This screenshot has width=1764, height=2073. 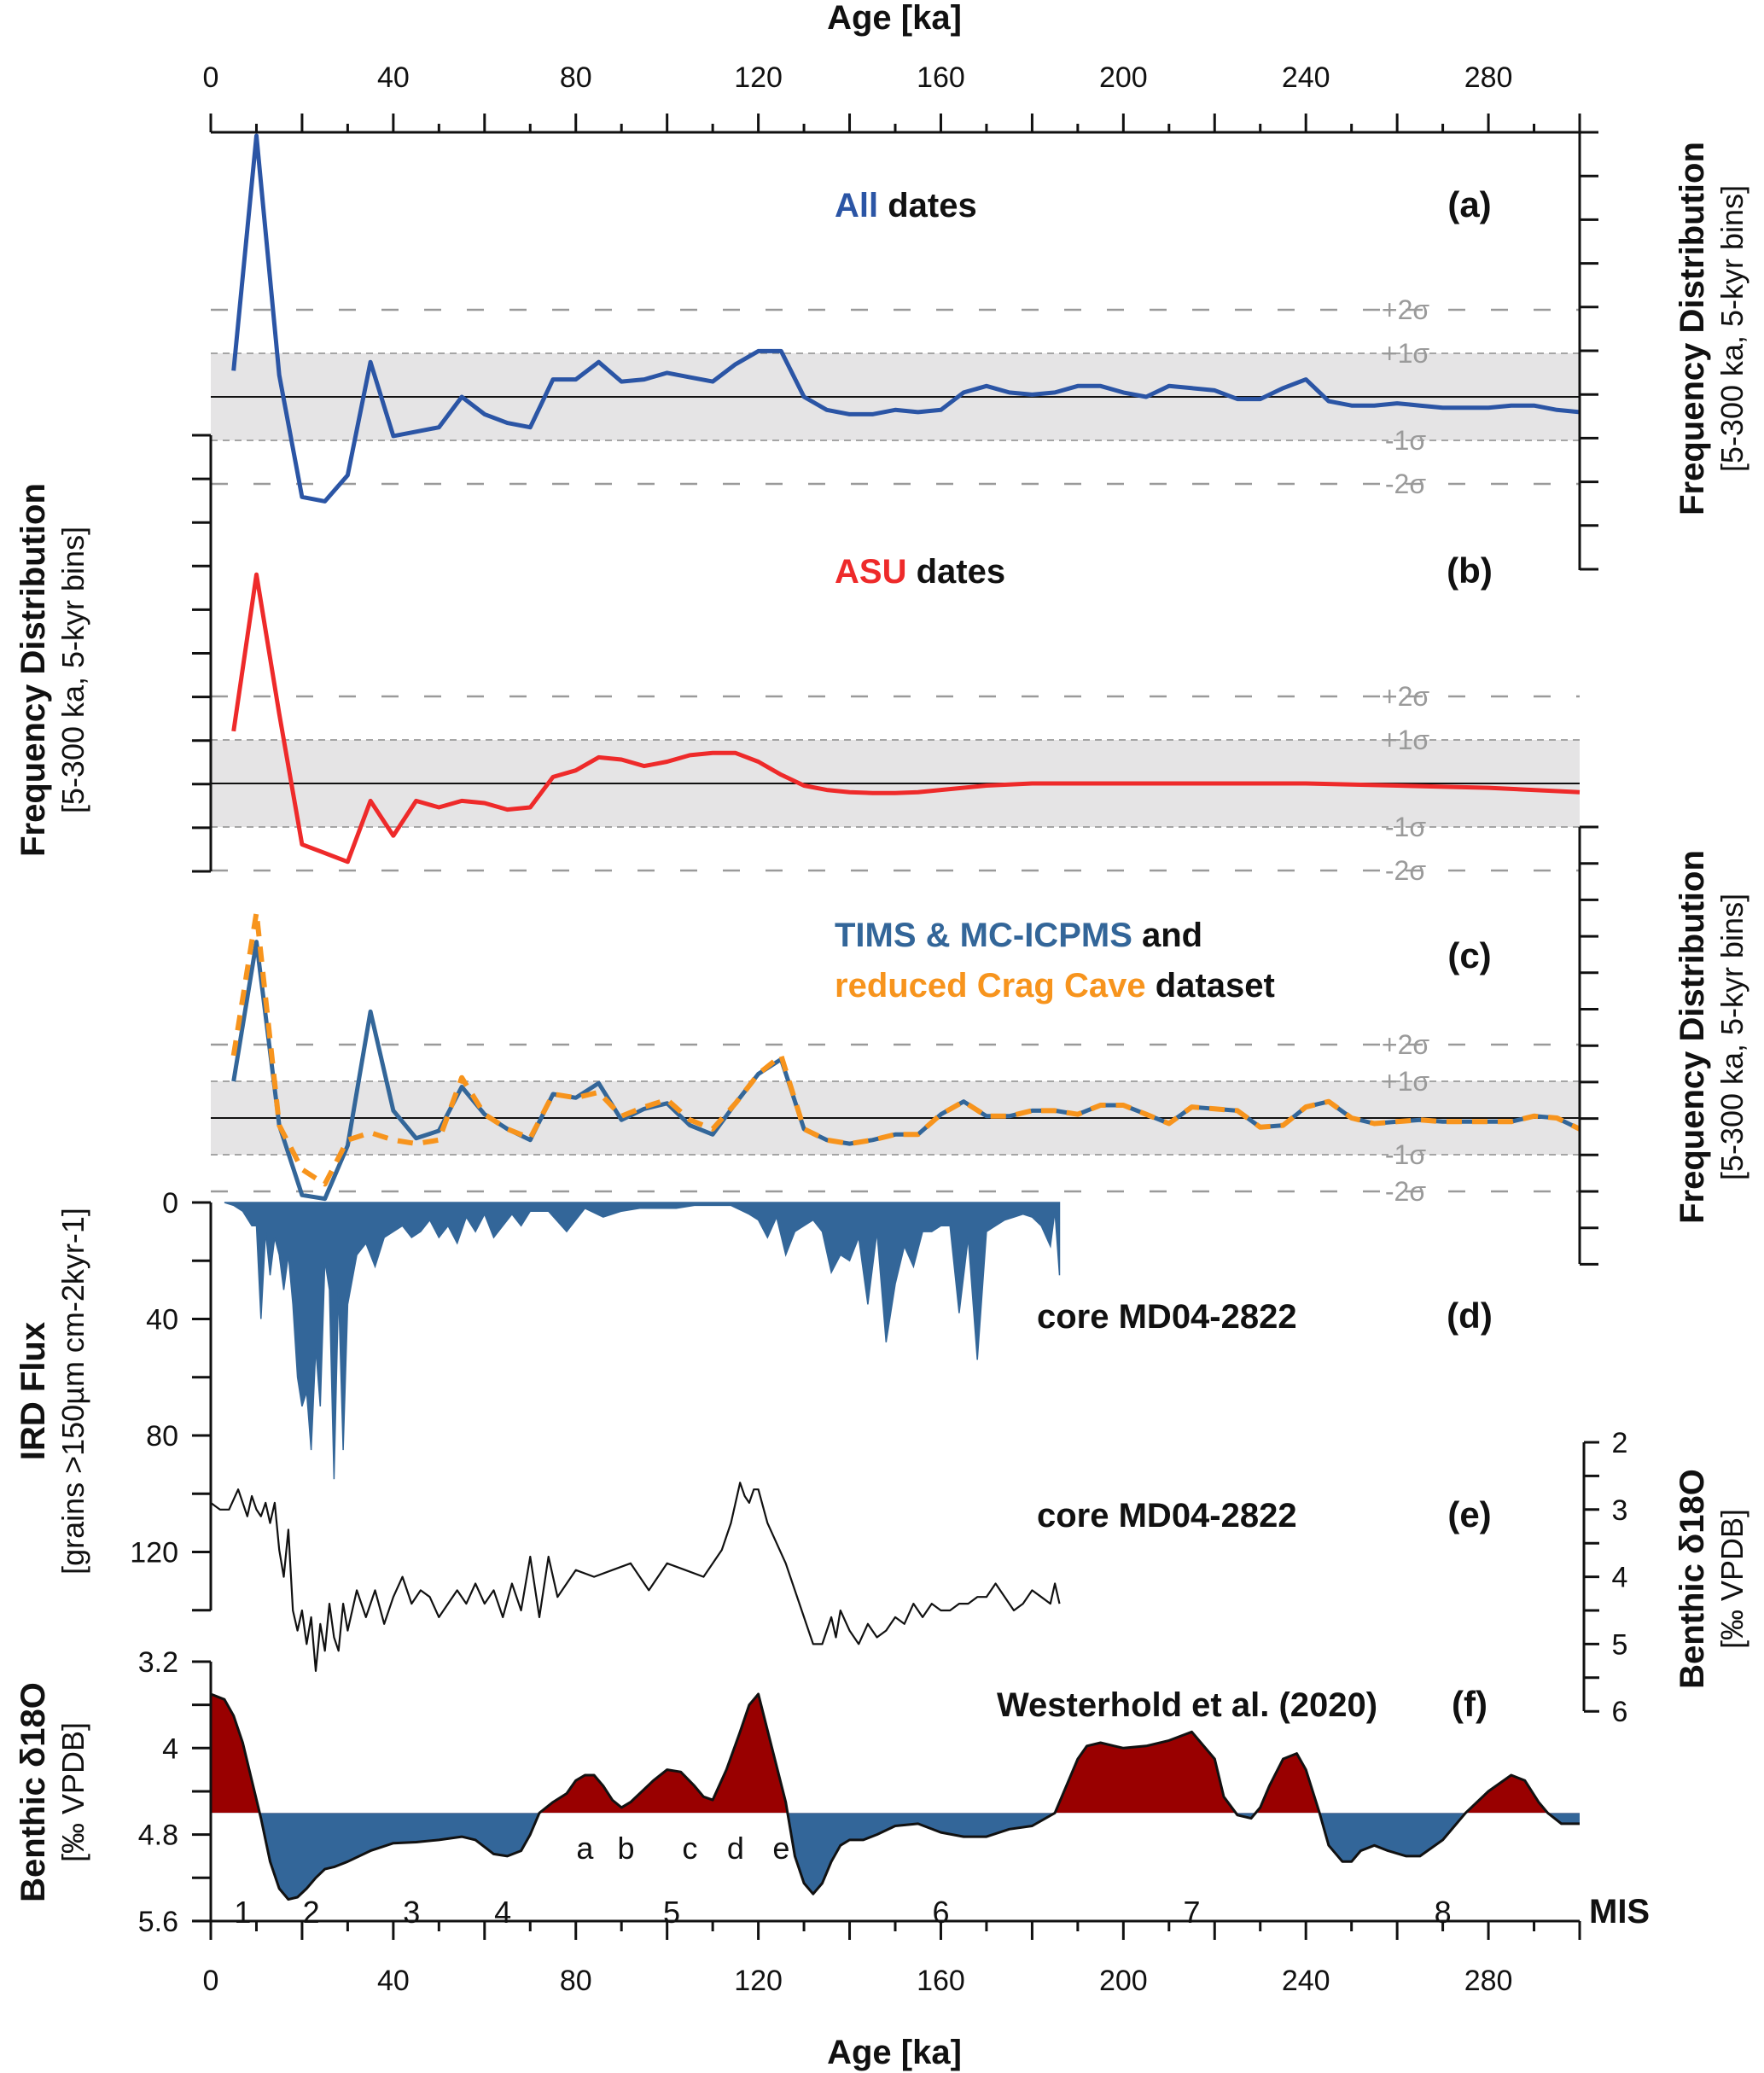 I want to click on f-y-tick-label: 3.2, so click(x=158, y=1662).